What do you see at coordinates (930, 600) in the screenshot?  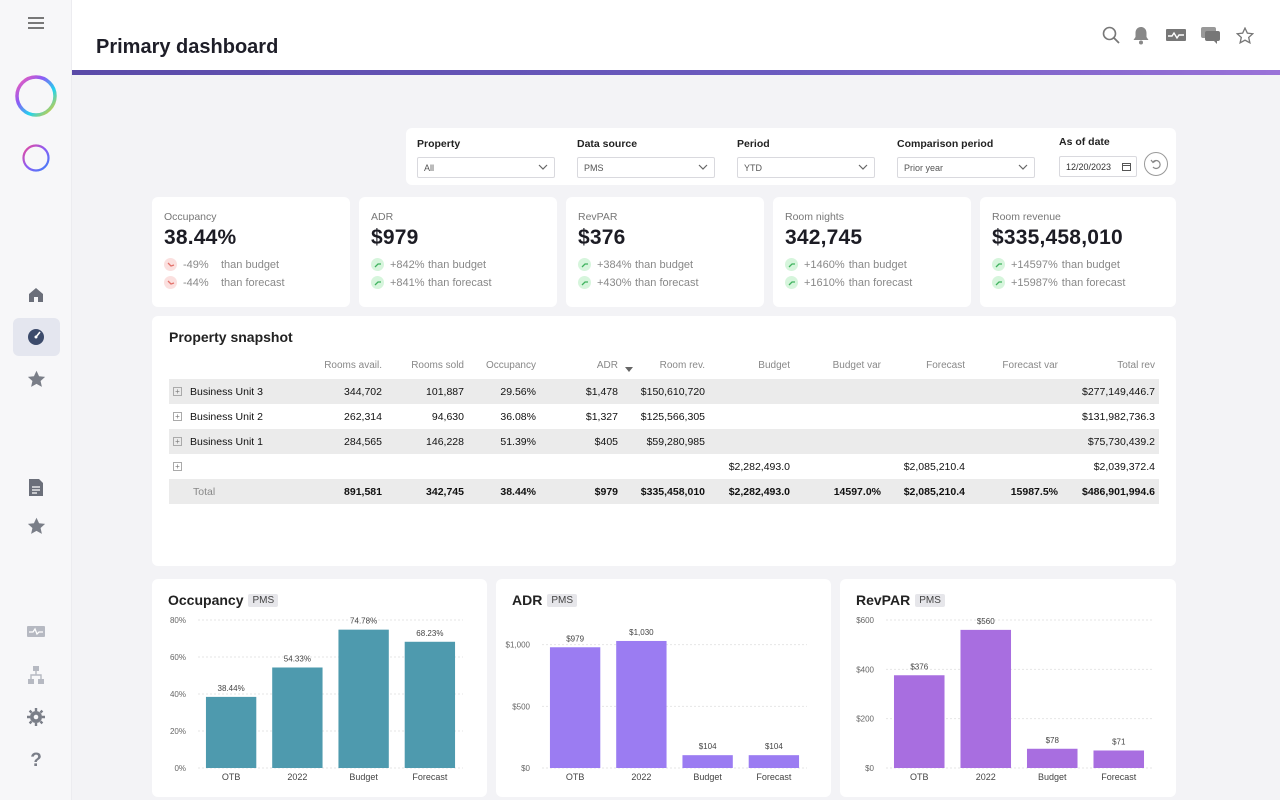 I see `source-chip: PMS` at bounding box center [930, 600].